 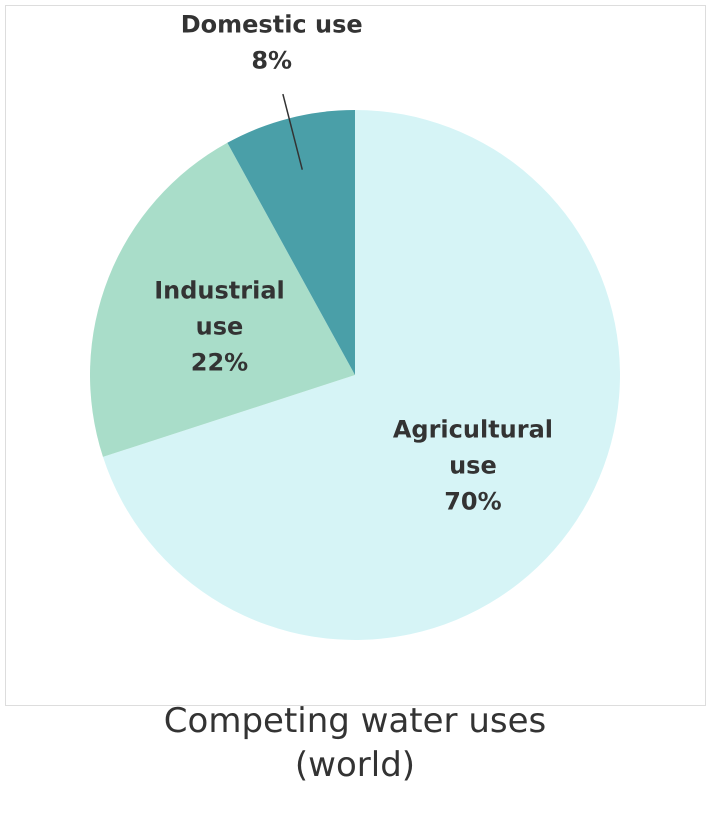 I want to click on slice-label: Domestic use, so click(x=271, y=24).